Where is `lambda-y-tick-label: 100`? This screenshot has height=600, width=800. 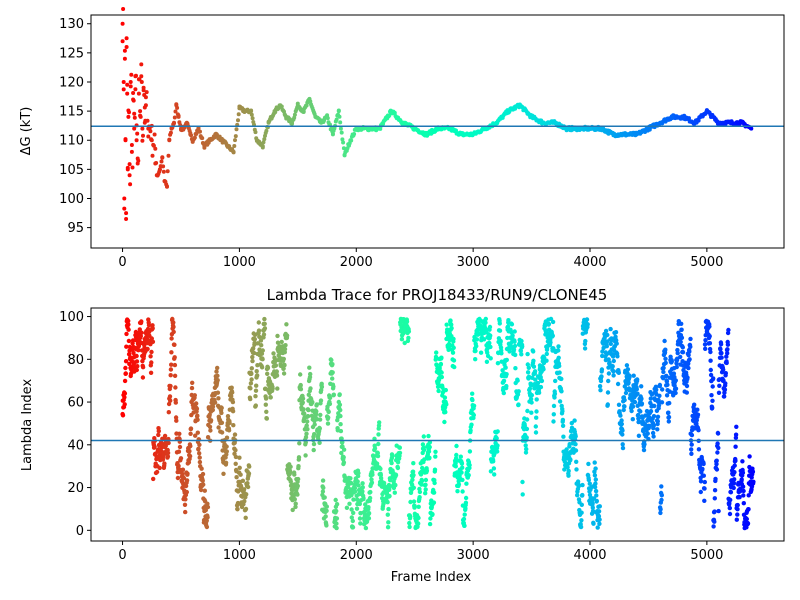 lambda-y-tick-label: 100 is located at coordinates (71, 317).